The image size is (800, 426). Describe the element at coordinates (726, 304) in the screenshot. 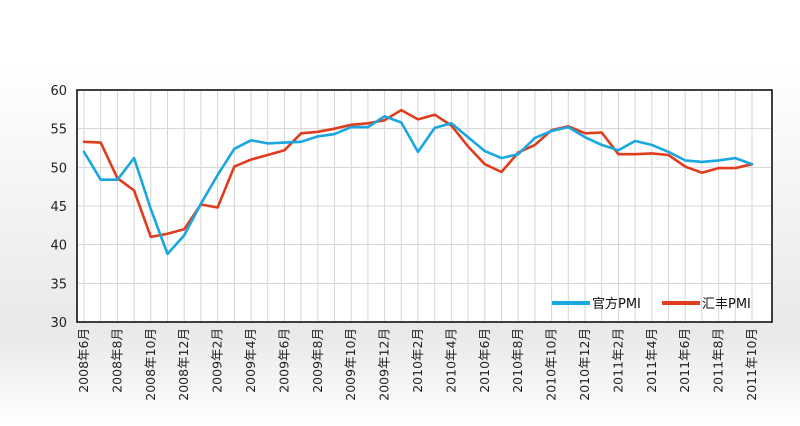

I see `legend-label: 汇丰PMI` at that location.